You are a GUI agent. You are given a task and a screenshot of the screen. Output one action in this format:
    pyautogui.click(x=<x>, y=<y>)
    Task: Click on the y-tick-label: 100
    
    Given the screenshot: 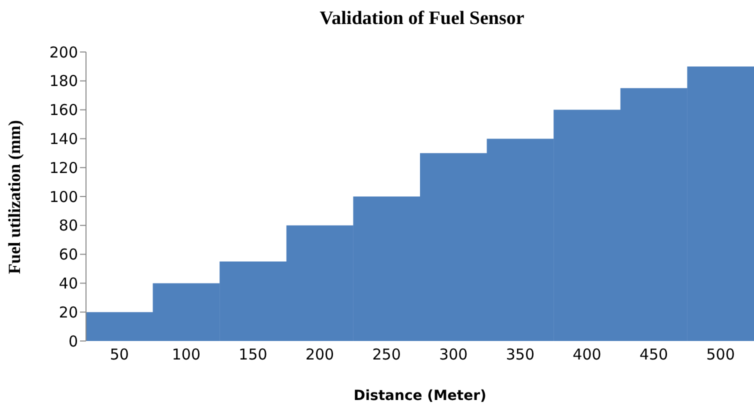 What is the action you would take?
    pyautogui.click(x=63, y=197)
    